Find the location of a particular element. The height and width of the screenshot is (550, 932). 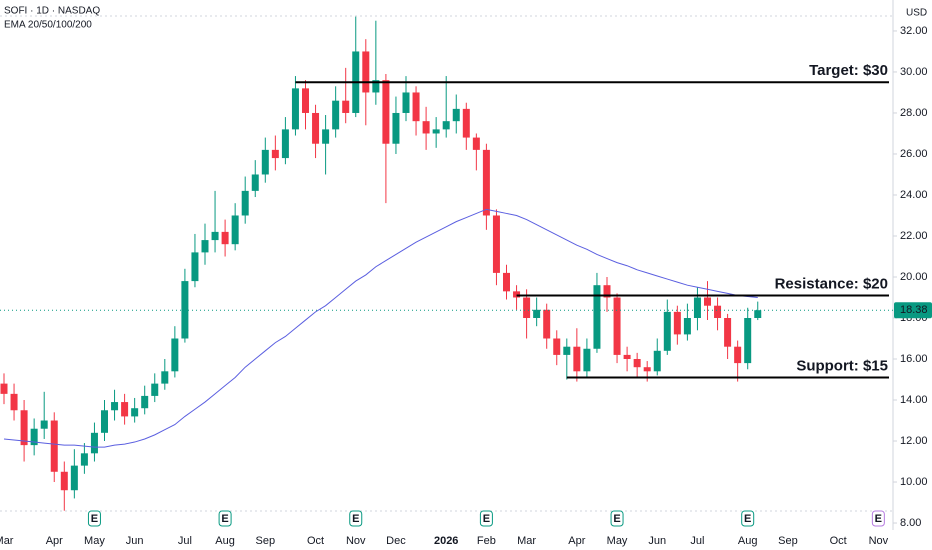

last-price-tag is located at coordinates (913, 310).